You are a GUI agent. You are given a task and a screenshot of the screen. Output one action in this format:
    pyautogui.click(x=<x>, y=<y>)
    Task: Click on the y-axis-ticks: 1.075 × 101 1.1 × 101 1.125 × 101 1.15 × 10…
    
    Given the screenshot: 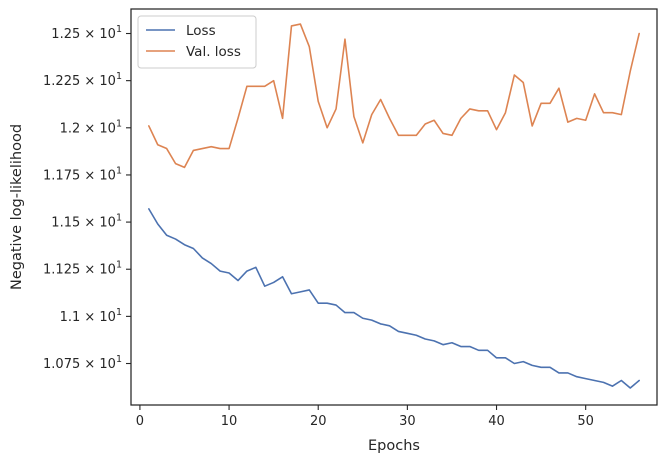 What is the action you would take?
    pyautogui.click(x=87, y=198)
    